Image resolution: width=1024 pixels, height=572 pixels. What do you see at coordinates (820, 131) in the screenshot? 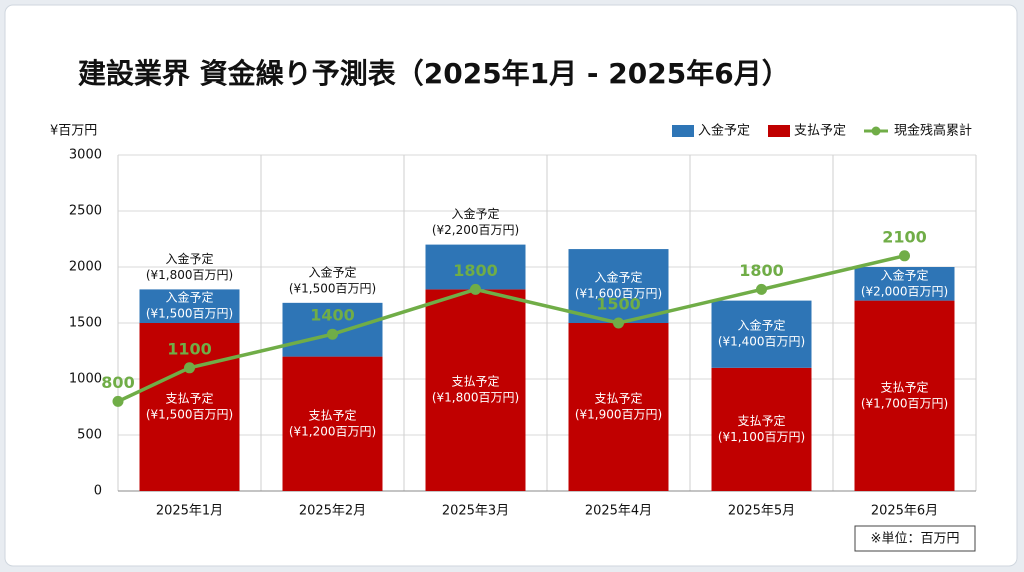
I see `legend-label: 支払予定` at bounding box center [820, 131].